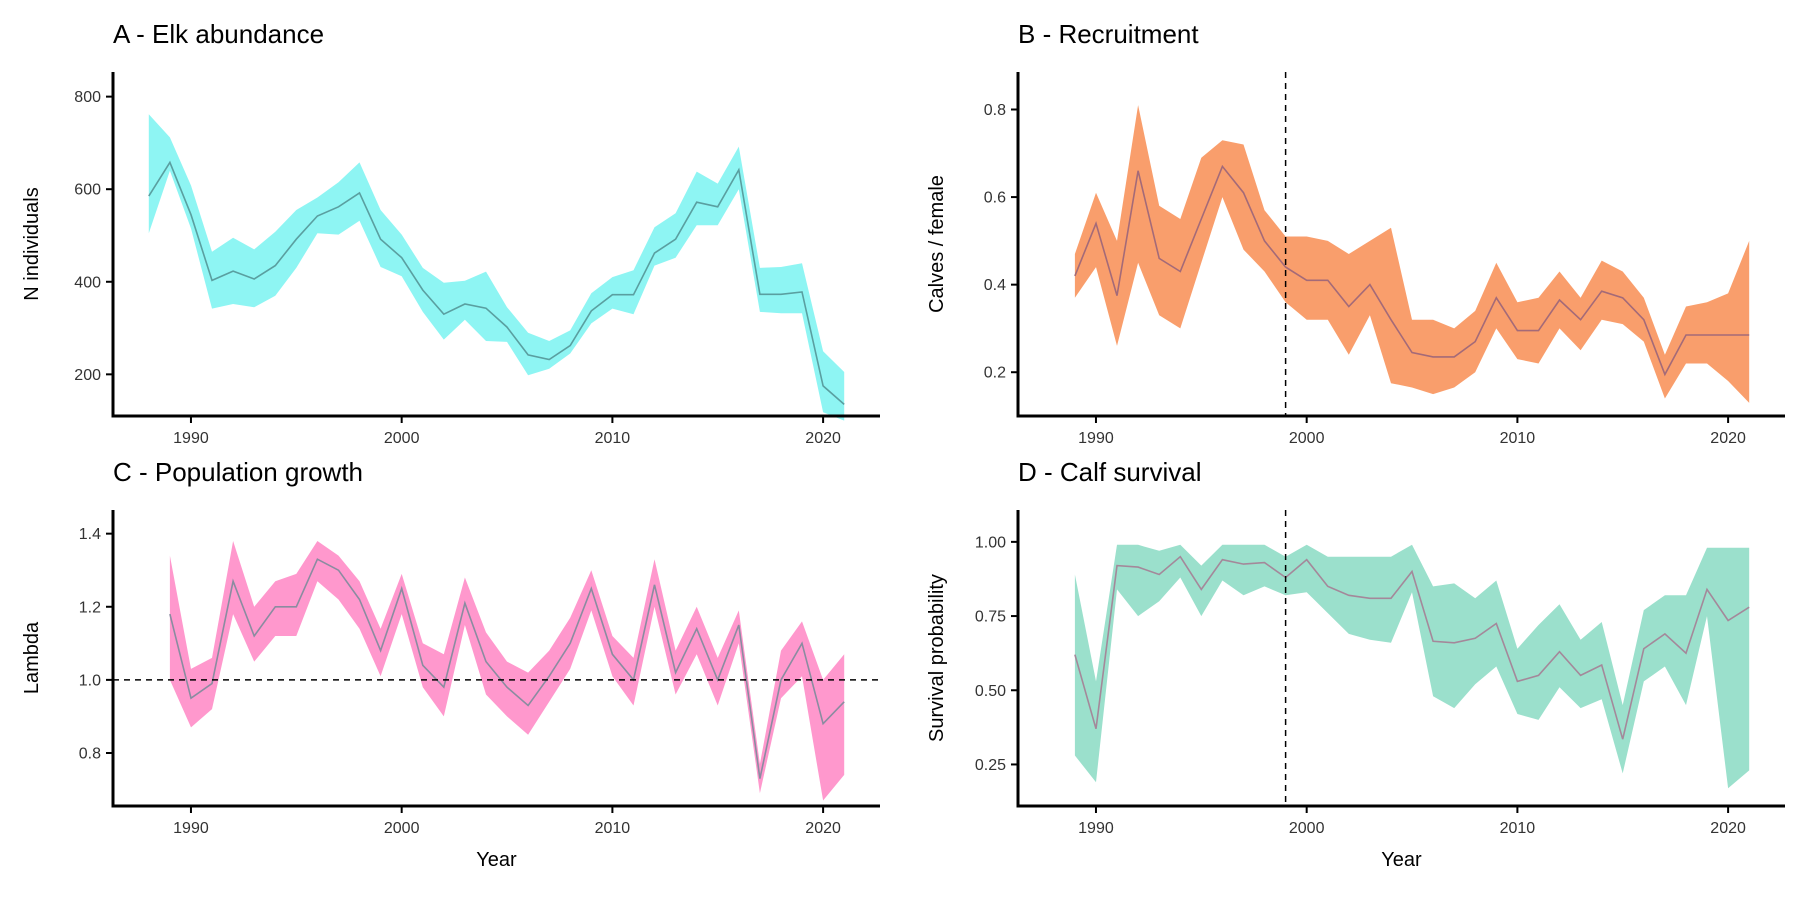 This screenshot has height=905, width=1800. Describe the element at coordinates (1109, 472) in the screenshot. I see `panel-d-title: D - Calf survival` at that location.